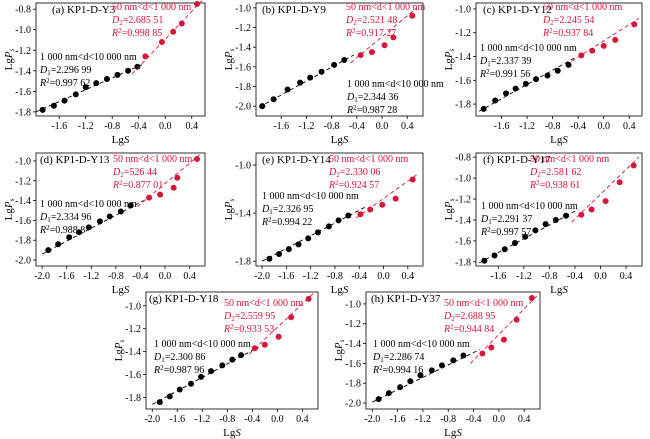 The width and height of the screenshot is (650, 439). What do you see at coordinates (499, 419) in the screenshot?
I see `x-tick-label: 0.0` at bounding box center [499, 419].